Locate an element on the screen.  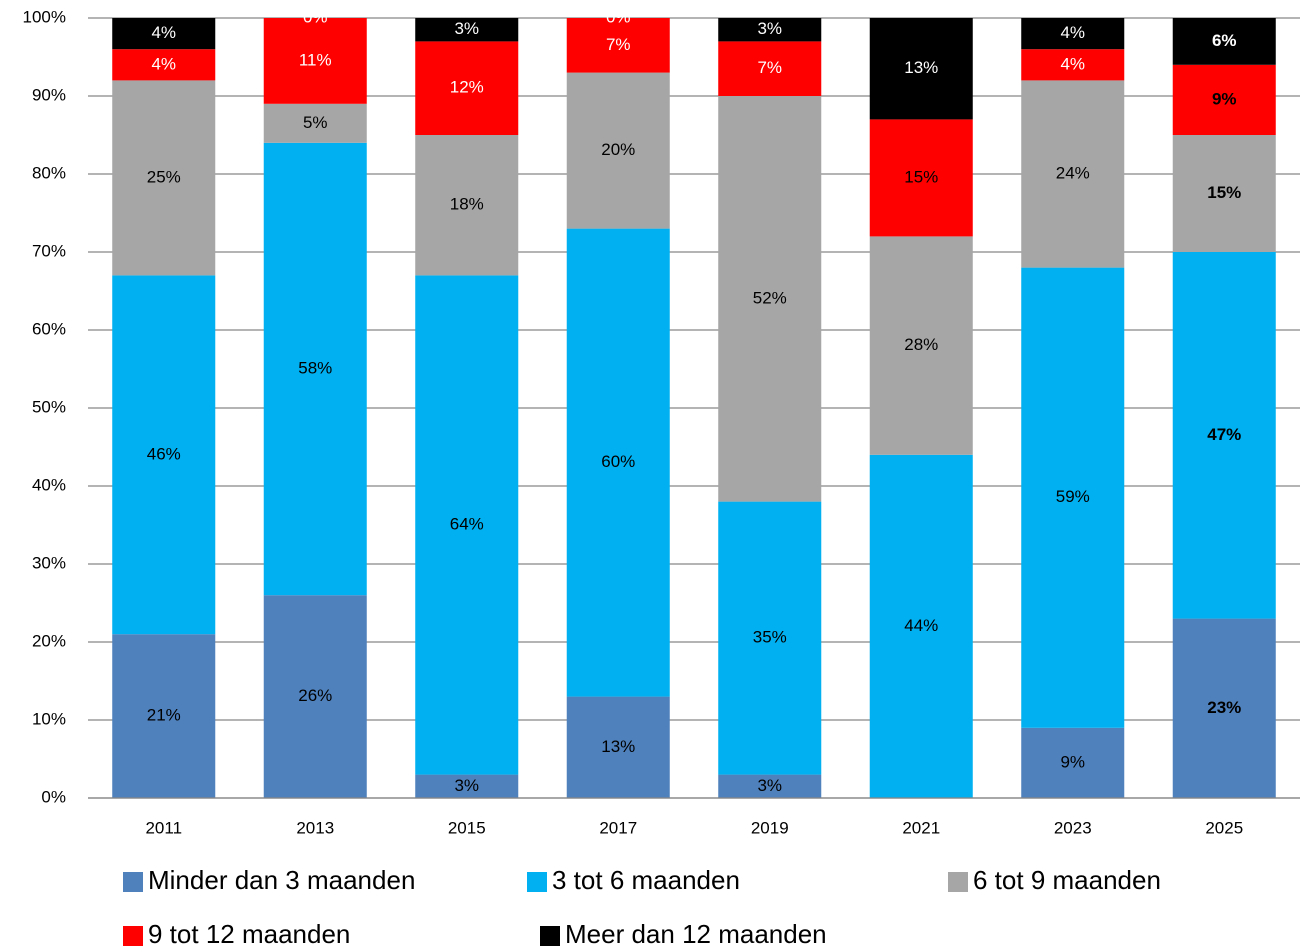
data-label: 26% is located at coordinates (315, 695).